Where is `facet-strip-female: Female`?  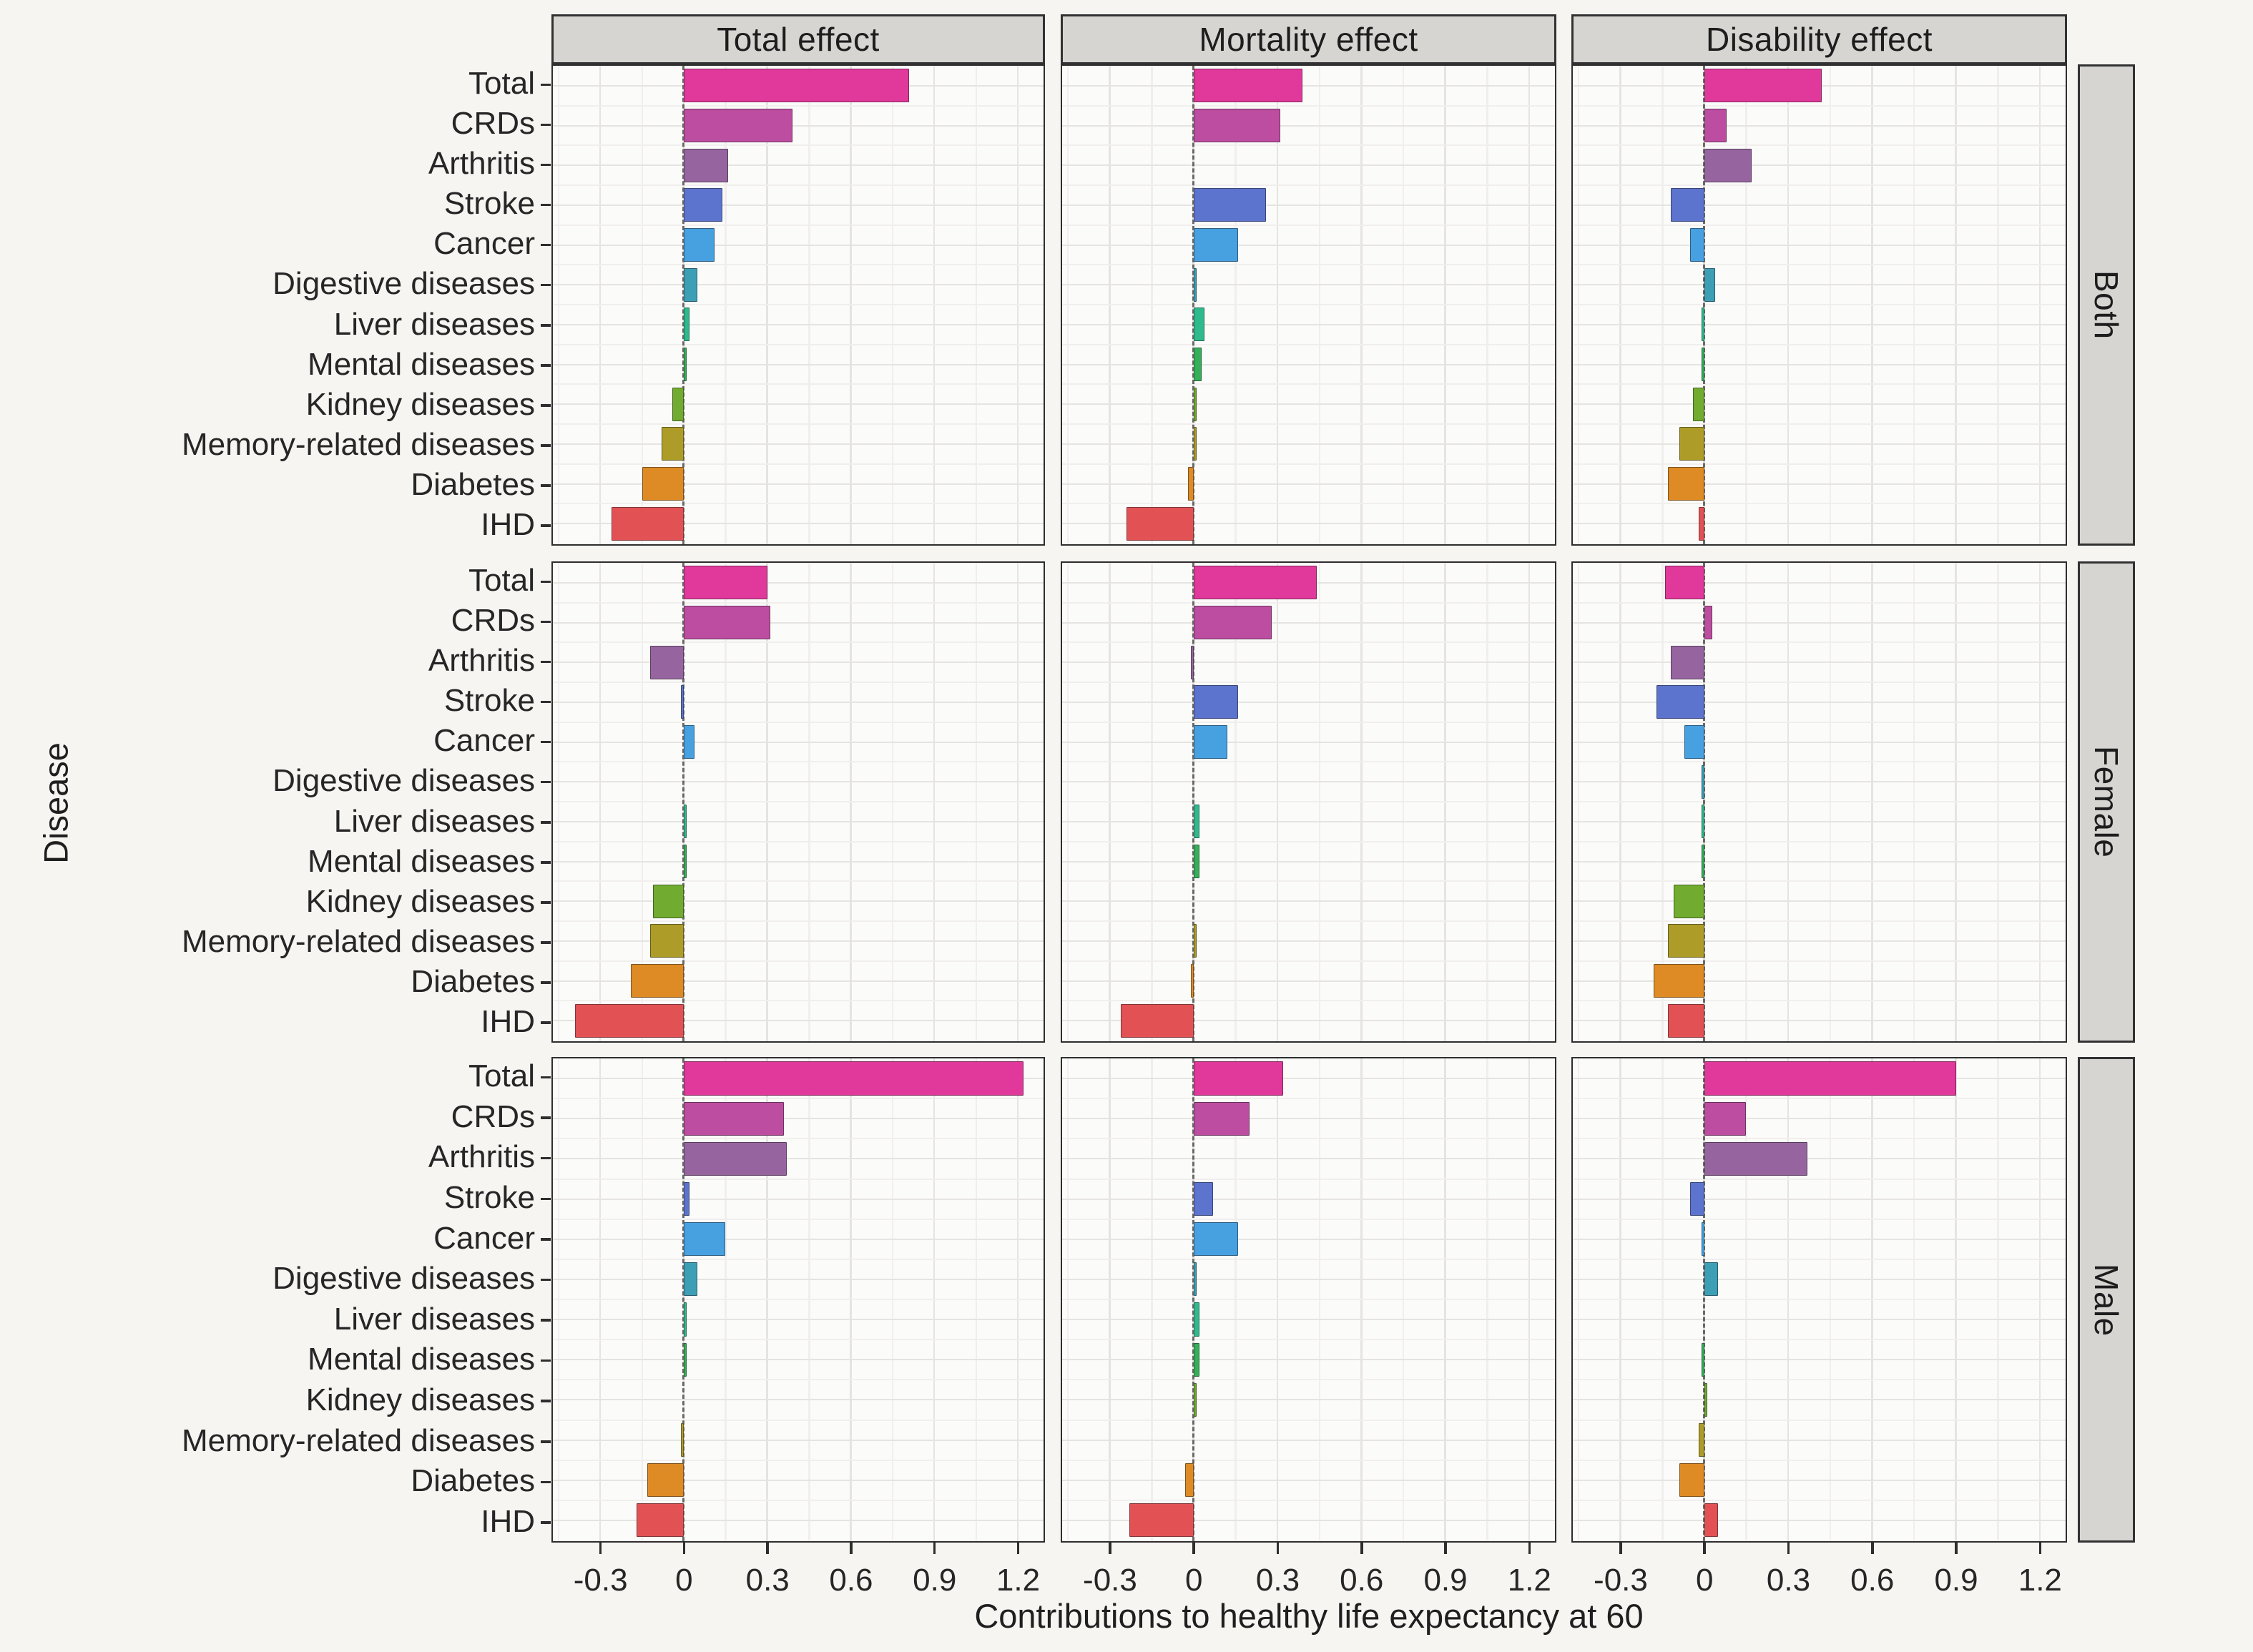 facet-strip-female: Female is located at coordinates (2106, 802).